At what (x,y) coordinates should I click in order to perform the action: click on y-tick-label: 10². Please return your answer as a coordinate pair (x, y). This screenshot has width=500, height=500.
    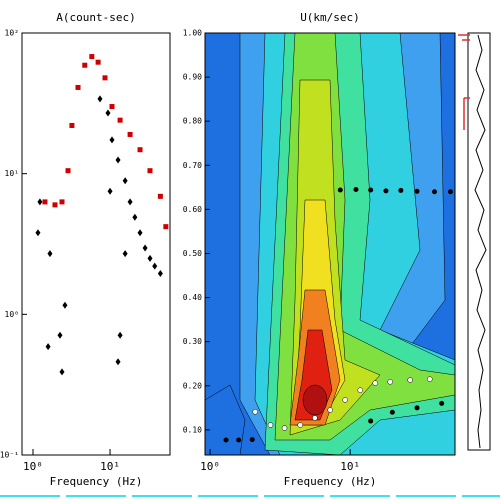
    Looking at the image, I should click on (12, 33).